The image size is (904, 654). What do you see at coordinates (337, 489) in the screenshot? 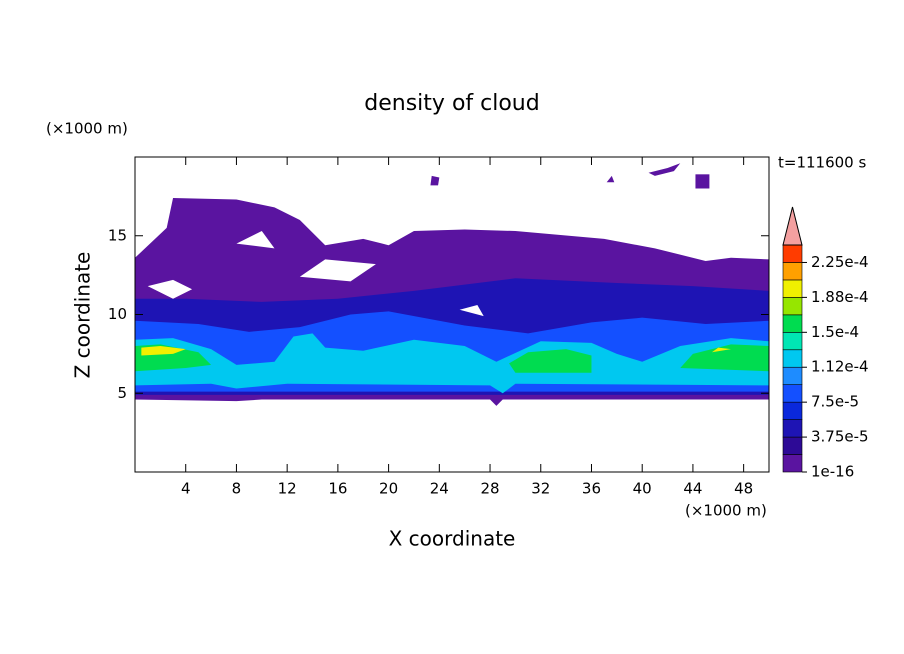
I see `x-tick-label: 16` at bounding box center [337, 489].